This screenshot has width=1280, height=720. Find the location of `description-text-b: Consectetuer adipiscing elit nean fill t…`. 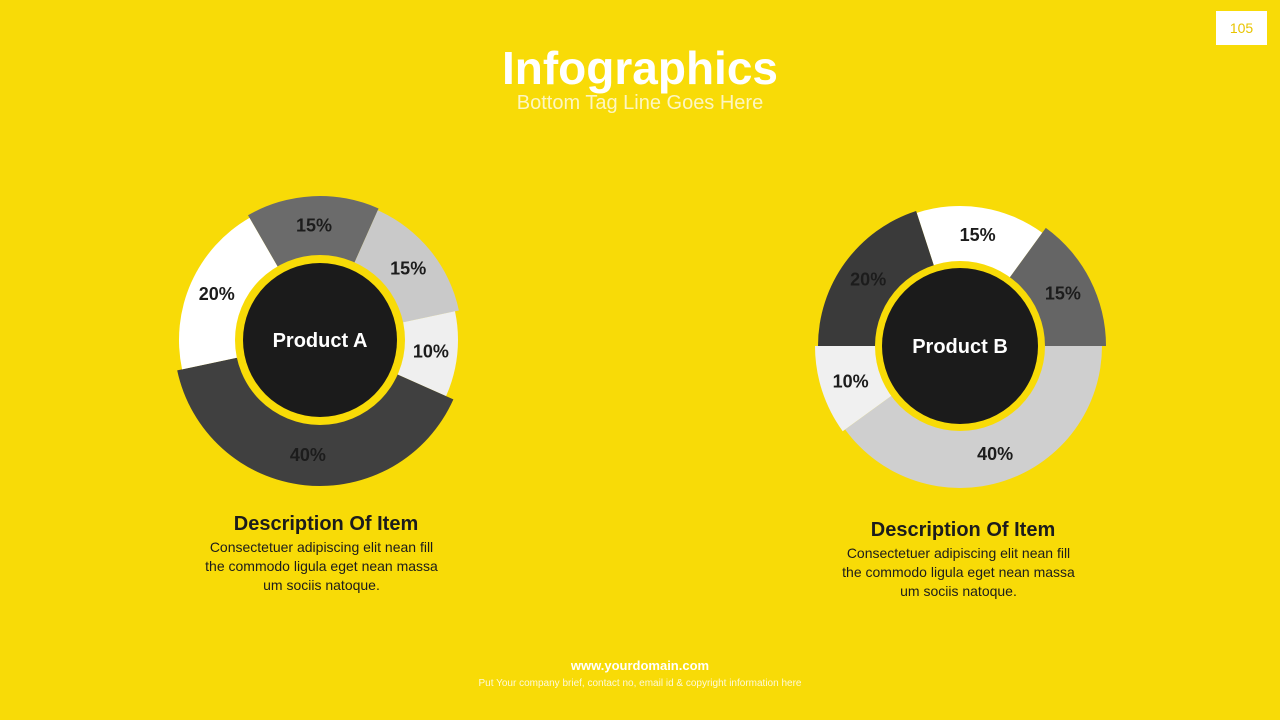

description-text-b: Consectetuer adipiscing elit nean fill t… is located at coordinates (958, 572).